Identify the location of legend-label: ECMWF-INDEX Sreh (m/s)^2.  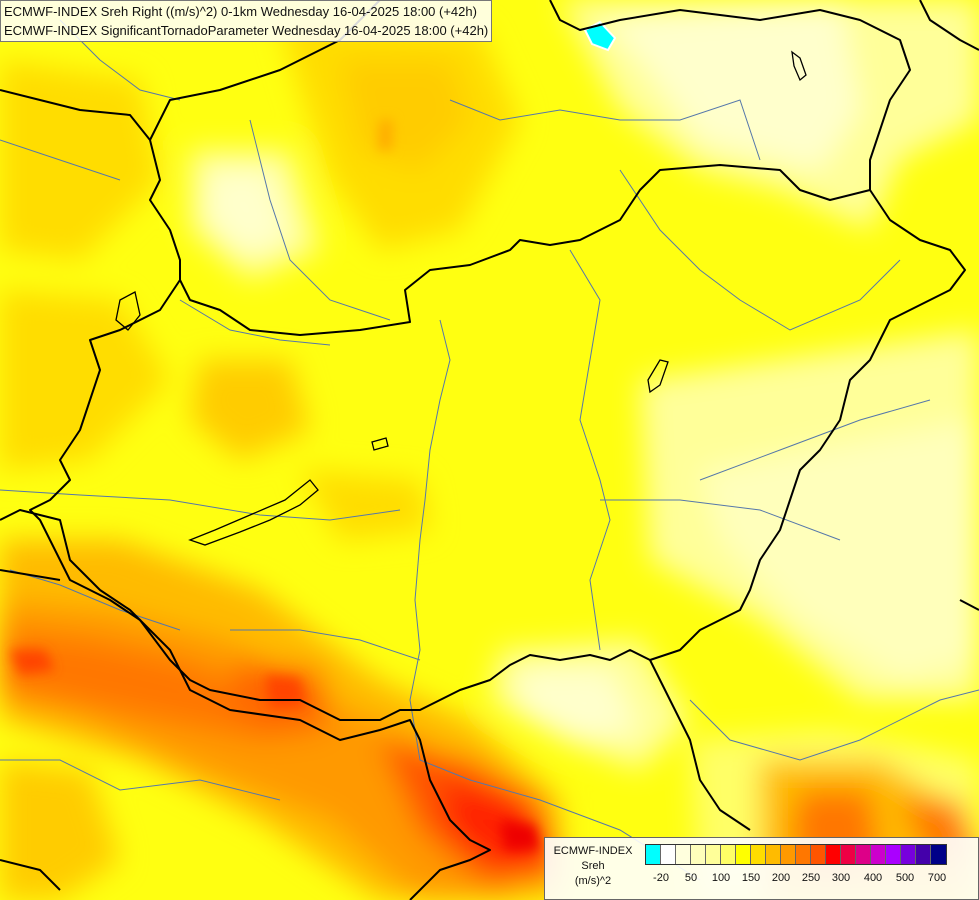
(593, 866).